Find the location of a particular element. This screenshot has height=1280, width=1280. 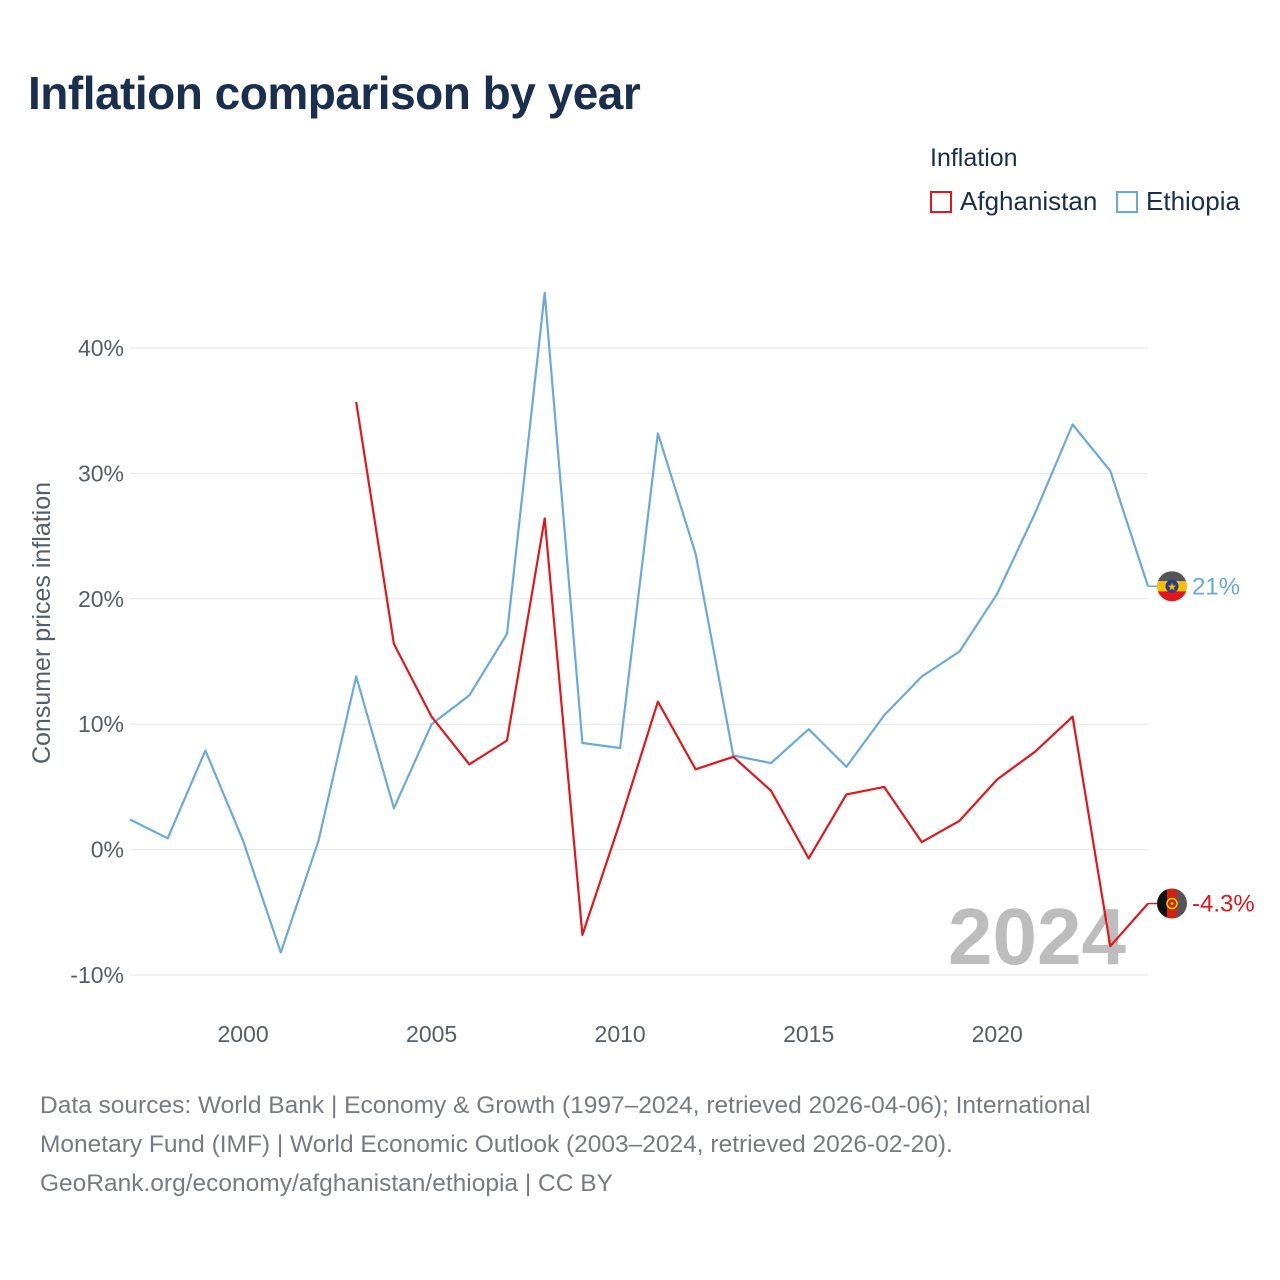

x-axis-ticks: 2000 2005 2010 2015 2020 is located at coordinates (620, 1034).